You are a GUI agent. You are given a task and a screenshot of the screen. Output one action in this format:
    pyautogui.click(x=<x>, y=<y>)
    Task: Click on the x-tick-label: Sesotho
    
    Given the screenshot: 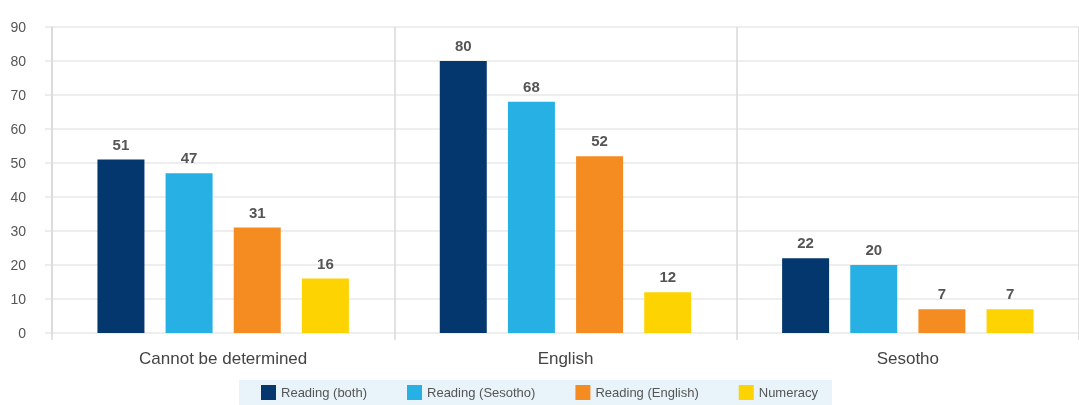 What is the action you would take?
    pyautogui.click(x=908, y=358)
    